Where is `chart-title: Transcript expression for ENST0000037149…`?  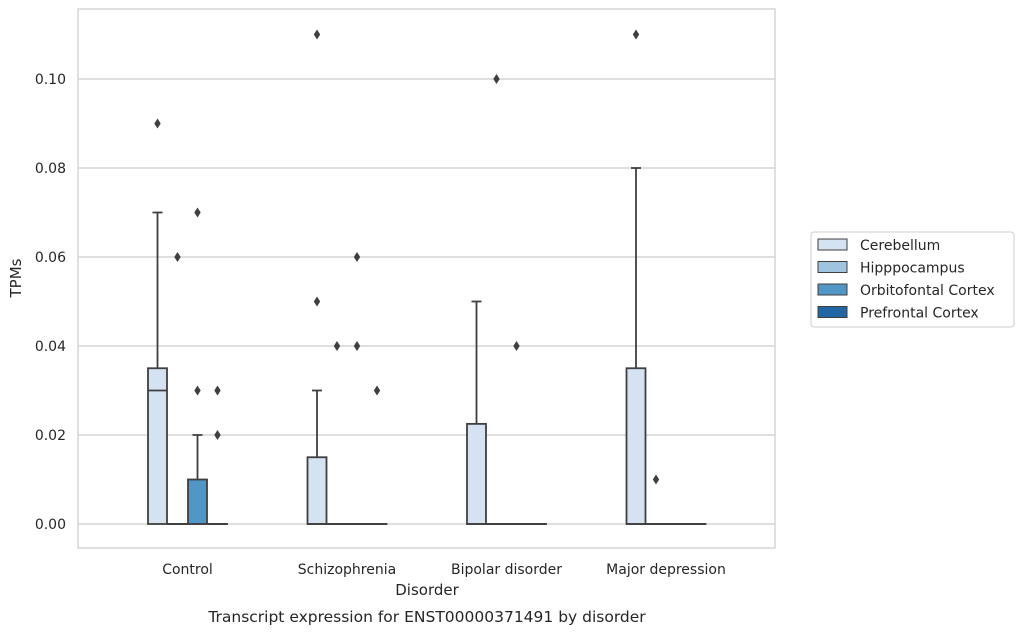 chart-title: Transcript expression for ENST0000037149… is located at coordinates (426, 617).